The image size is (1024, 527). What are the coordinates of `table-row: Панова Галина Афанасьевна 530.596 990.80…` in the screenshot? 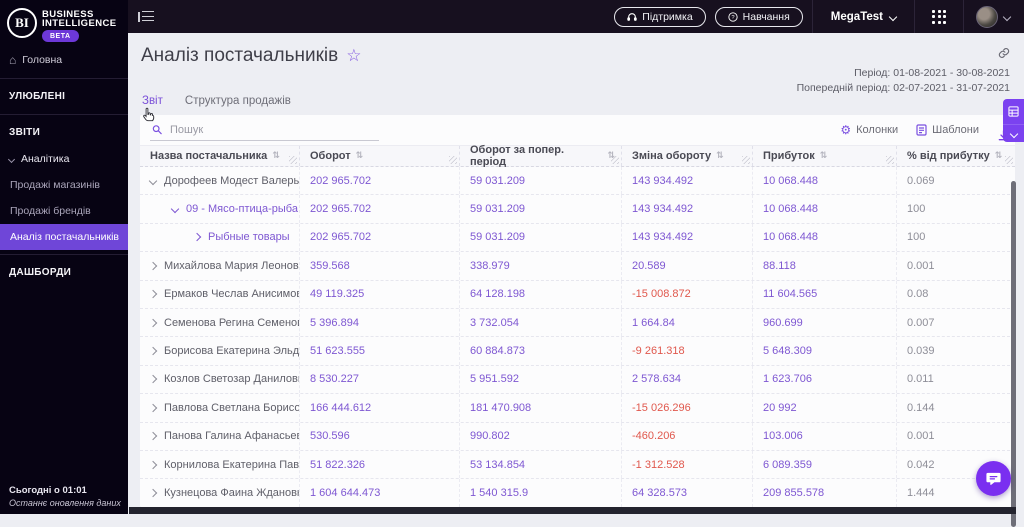 It's located at (577, 436).